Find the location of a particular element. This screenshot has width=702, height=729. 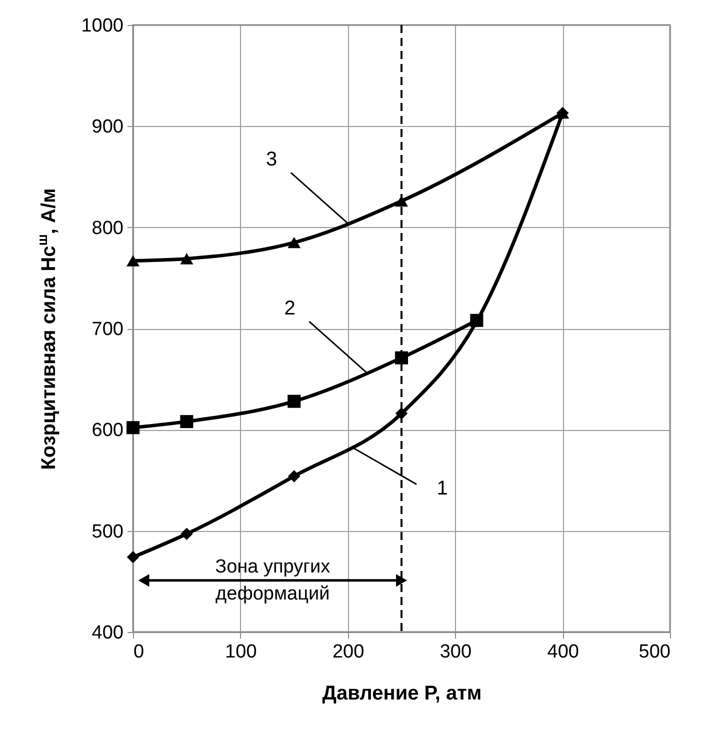

y-tick-label: 400 is located at coordinates (108, 633).